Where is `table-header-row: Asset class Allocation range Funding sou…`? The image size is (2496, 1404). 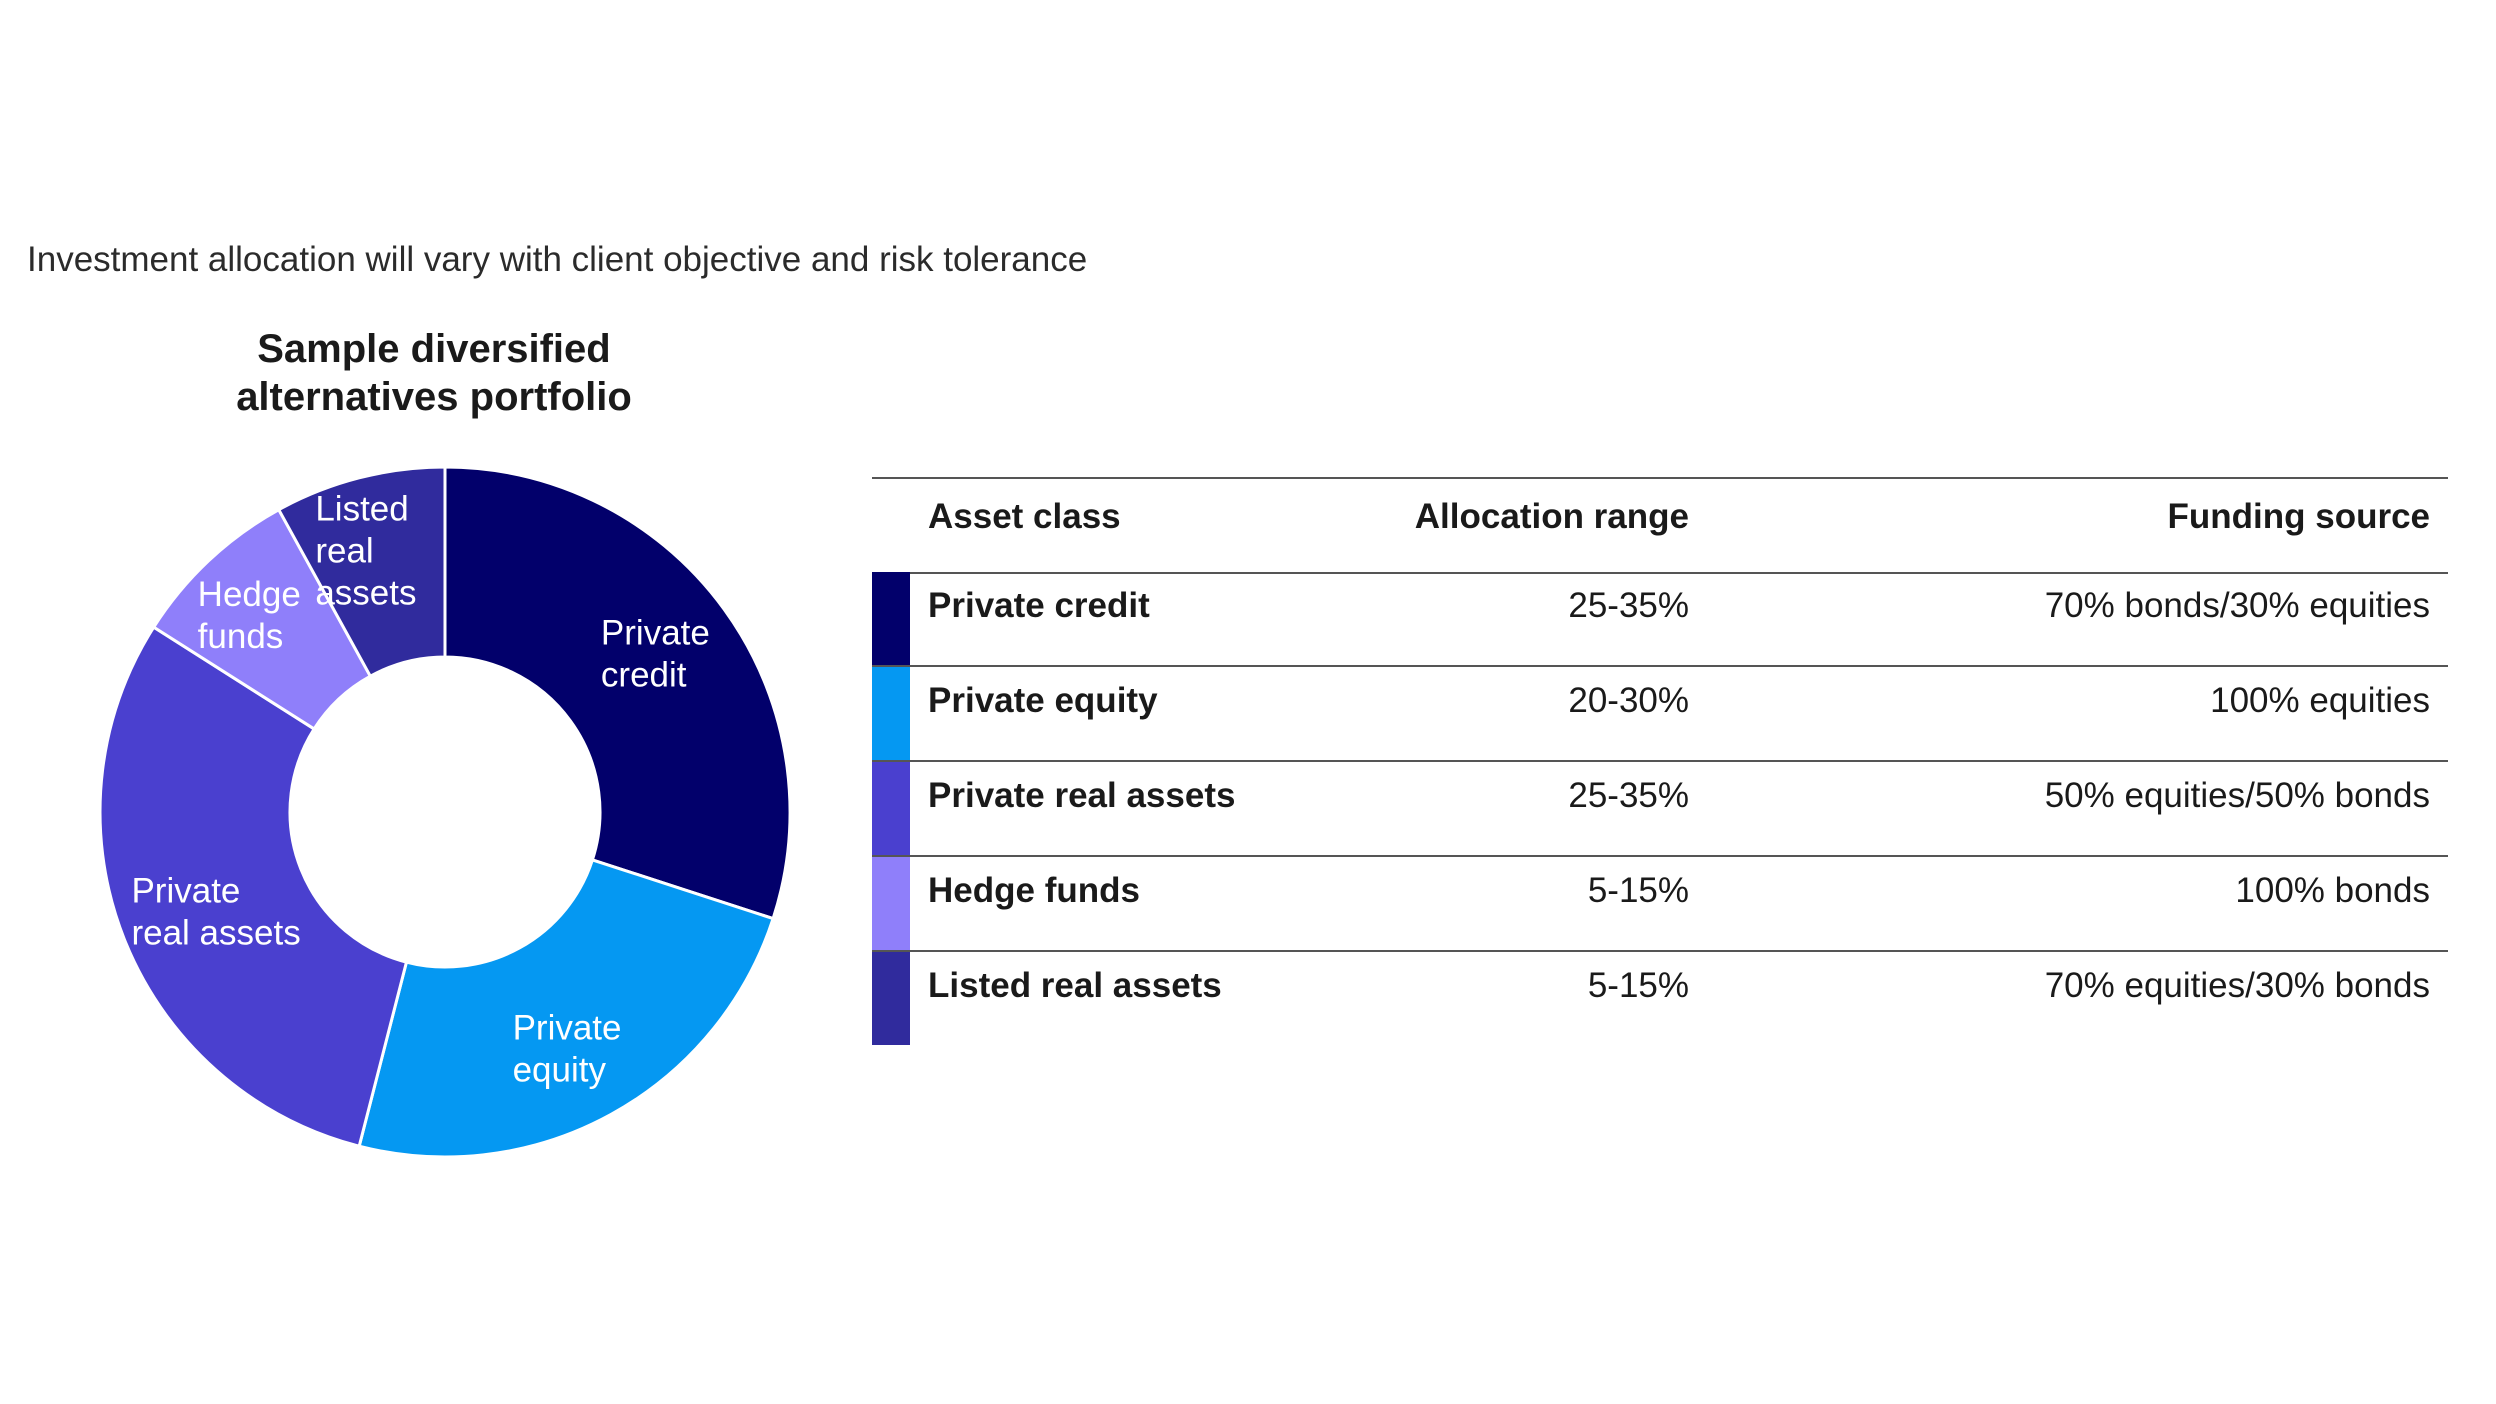
table-header-row: Asset class Allocation range Funding sou… is located at coordinates (1660, 526).